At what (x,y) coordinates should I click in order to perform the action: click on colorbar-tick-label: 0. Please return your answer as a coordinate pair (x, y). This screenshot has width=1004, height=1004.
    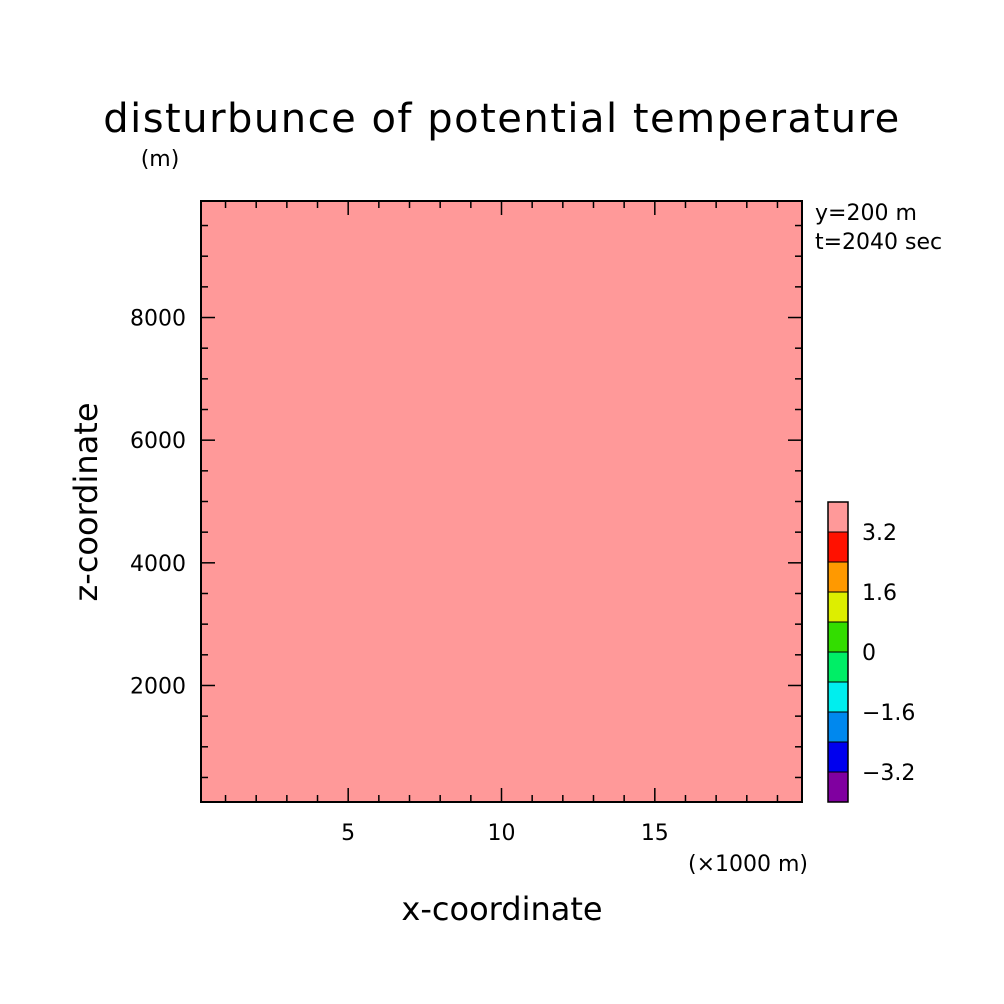
    Looking at the image, I should click on (869, 653).